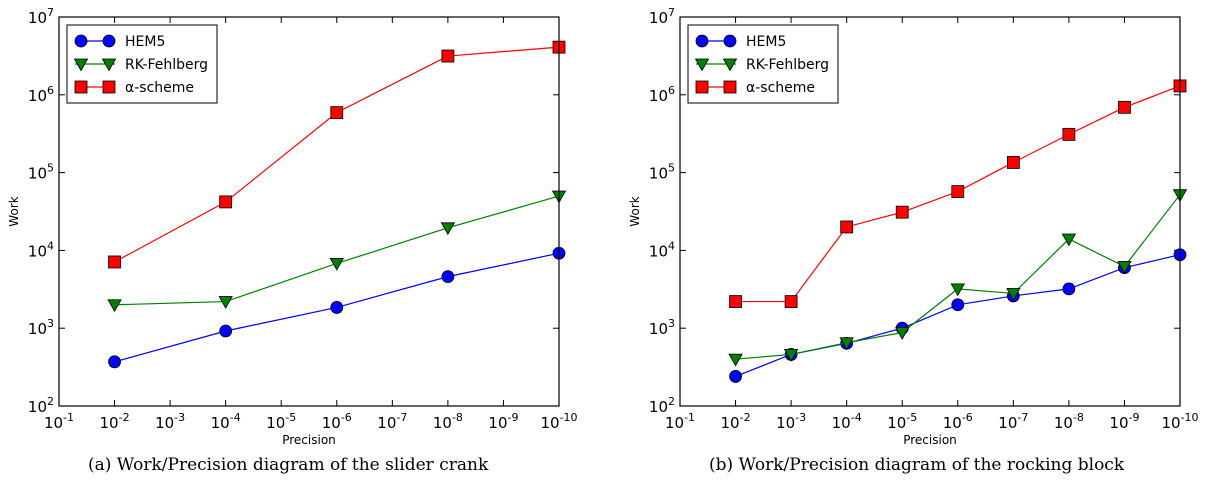 This screenshot has width=1231, height=490. I want to click on chart-a-ylabel: Work, so click(14, 211).